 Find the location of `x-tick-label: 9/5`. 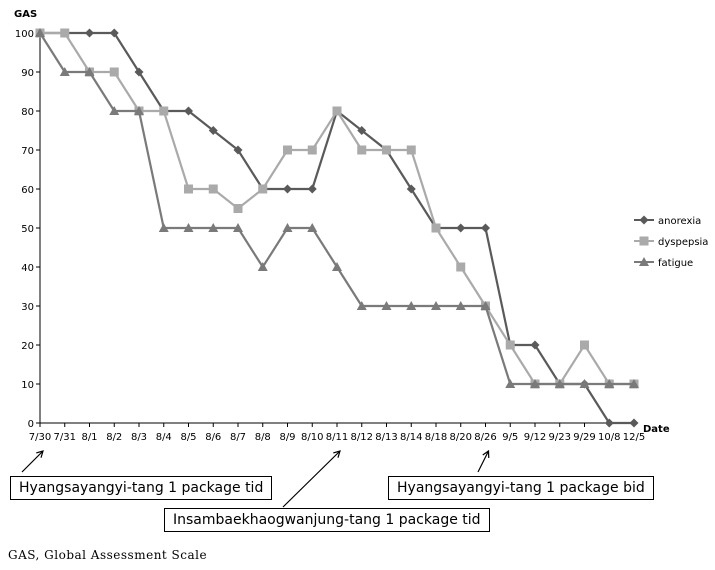

x-tick-label: 9/5 is located at coordinates (510, 437).